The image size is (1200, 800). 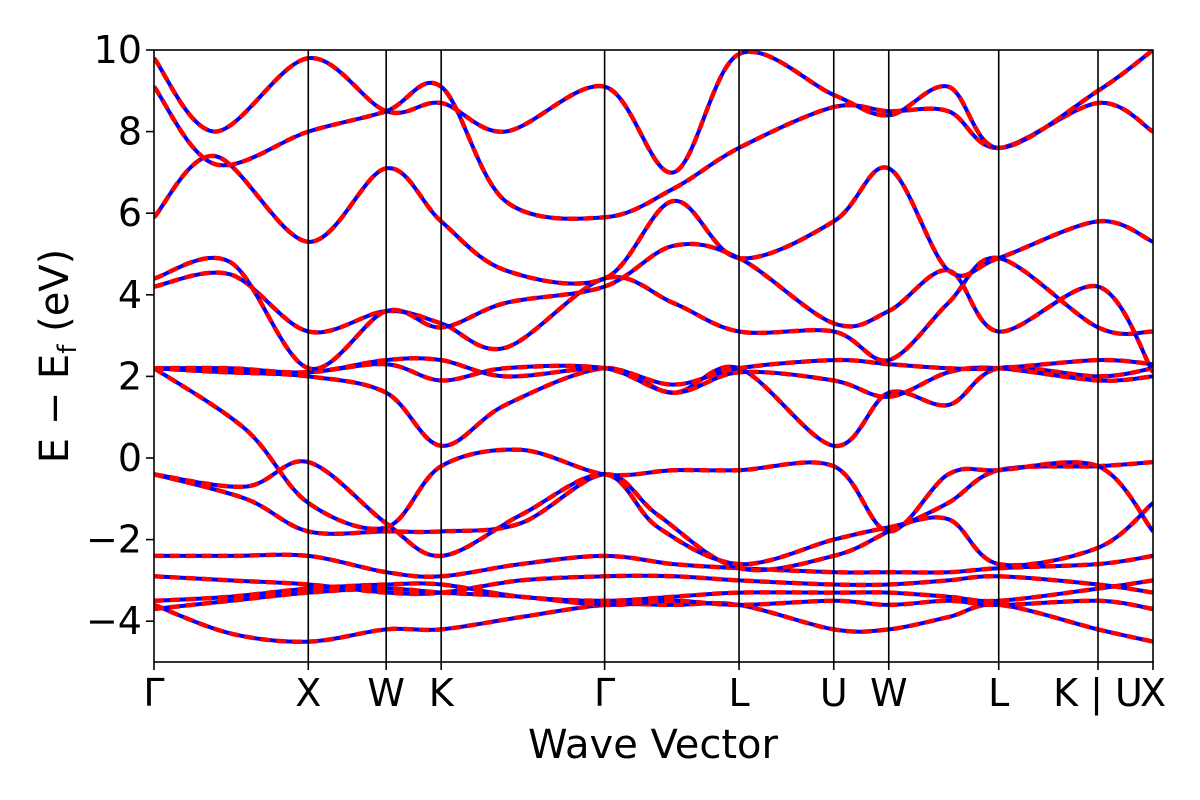 I want to click on band-12-blue, so click(x=653, y=309).